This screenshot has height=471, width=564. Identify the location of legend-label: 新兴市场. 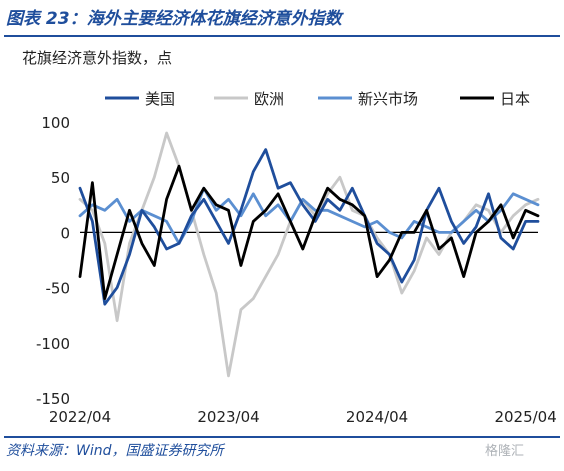
(388, 99).